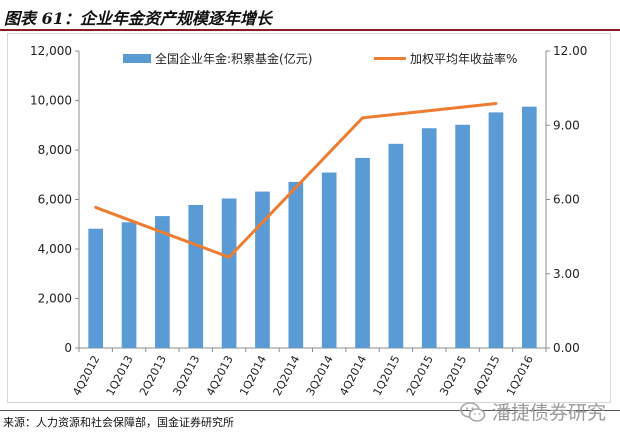 The width and height of the screenshot is (620, 443). I want to click on watermark-text: 潘捷债券研究, so click(548, 413).